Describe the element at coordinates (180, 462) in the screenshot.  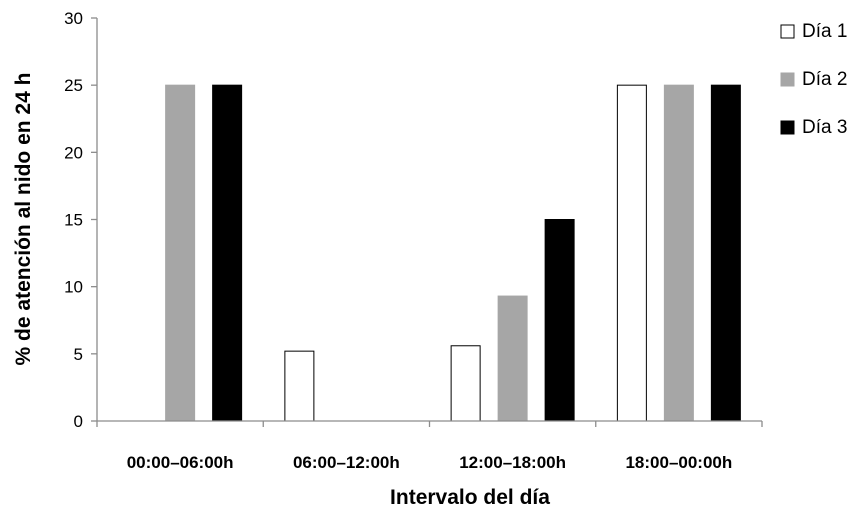
I see `x-category-label: 00:00–06:00h` at that location.